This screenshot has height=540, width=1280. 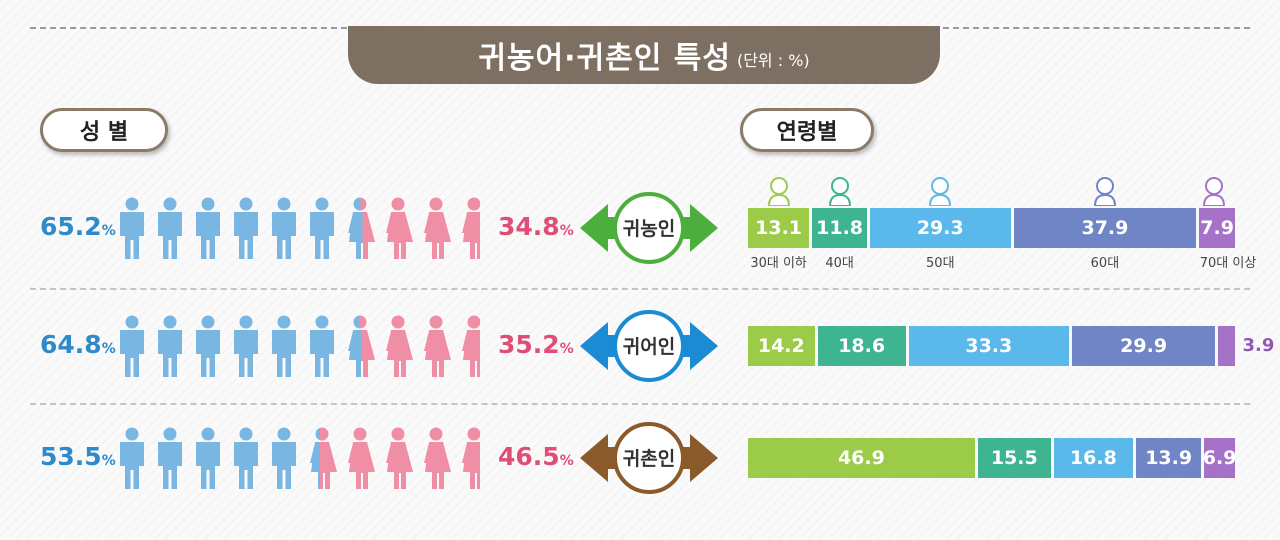 I want to click on category-label: 귀촌인, so click(x=649, y=459).